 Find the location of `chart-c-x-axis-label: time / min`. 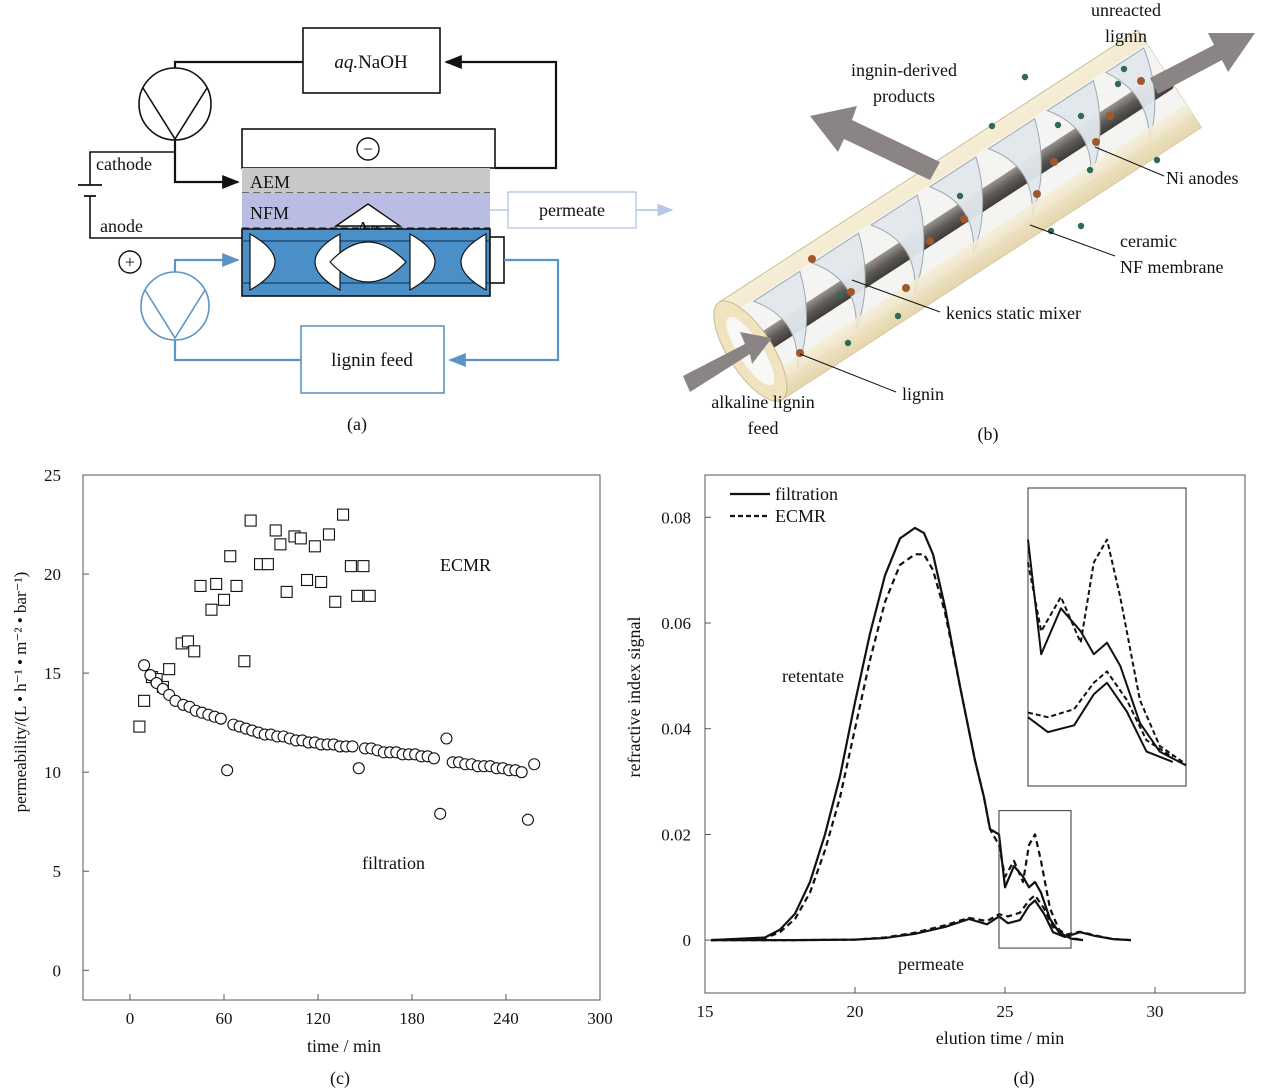

chart-c-x-axis-label: time / min is located at coordinates (344, 1046).